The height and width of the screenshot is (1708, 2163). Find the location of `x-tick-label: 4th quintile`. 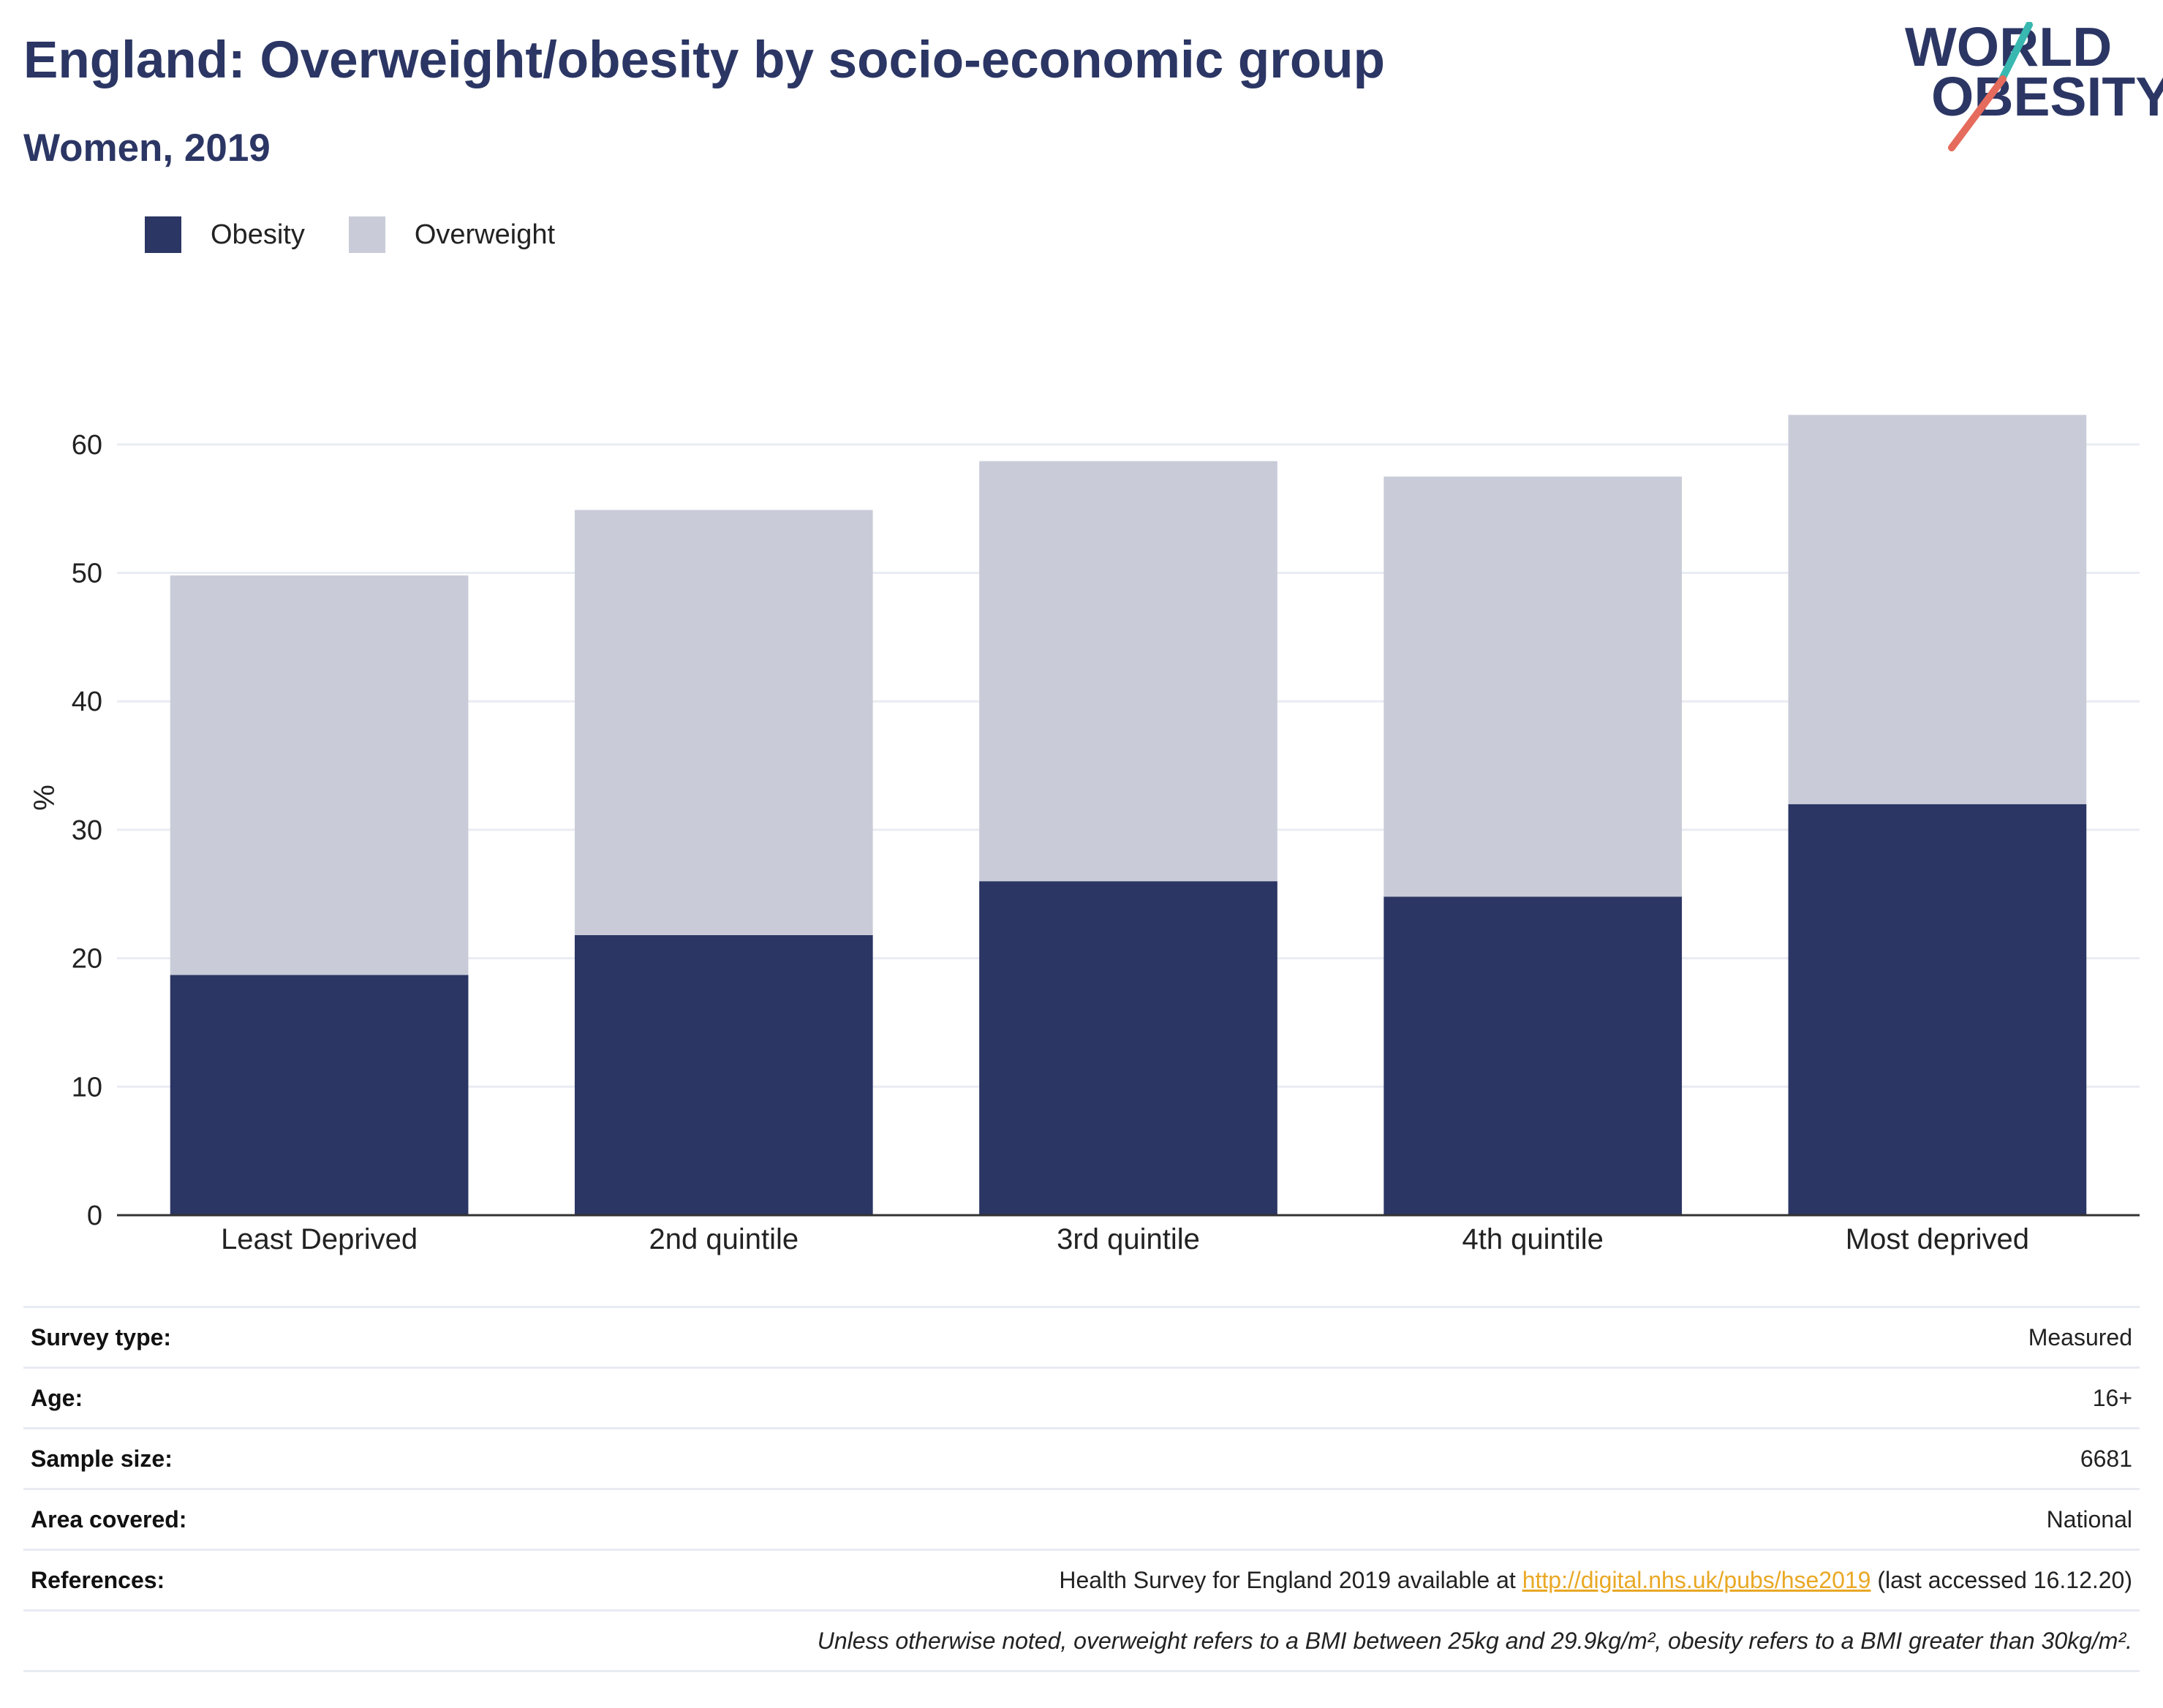

x-tick-label: 4th quintile is located at coordinates (1533, 1239).